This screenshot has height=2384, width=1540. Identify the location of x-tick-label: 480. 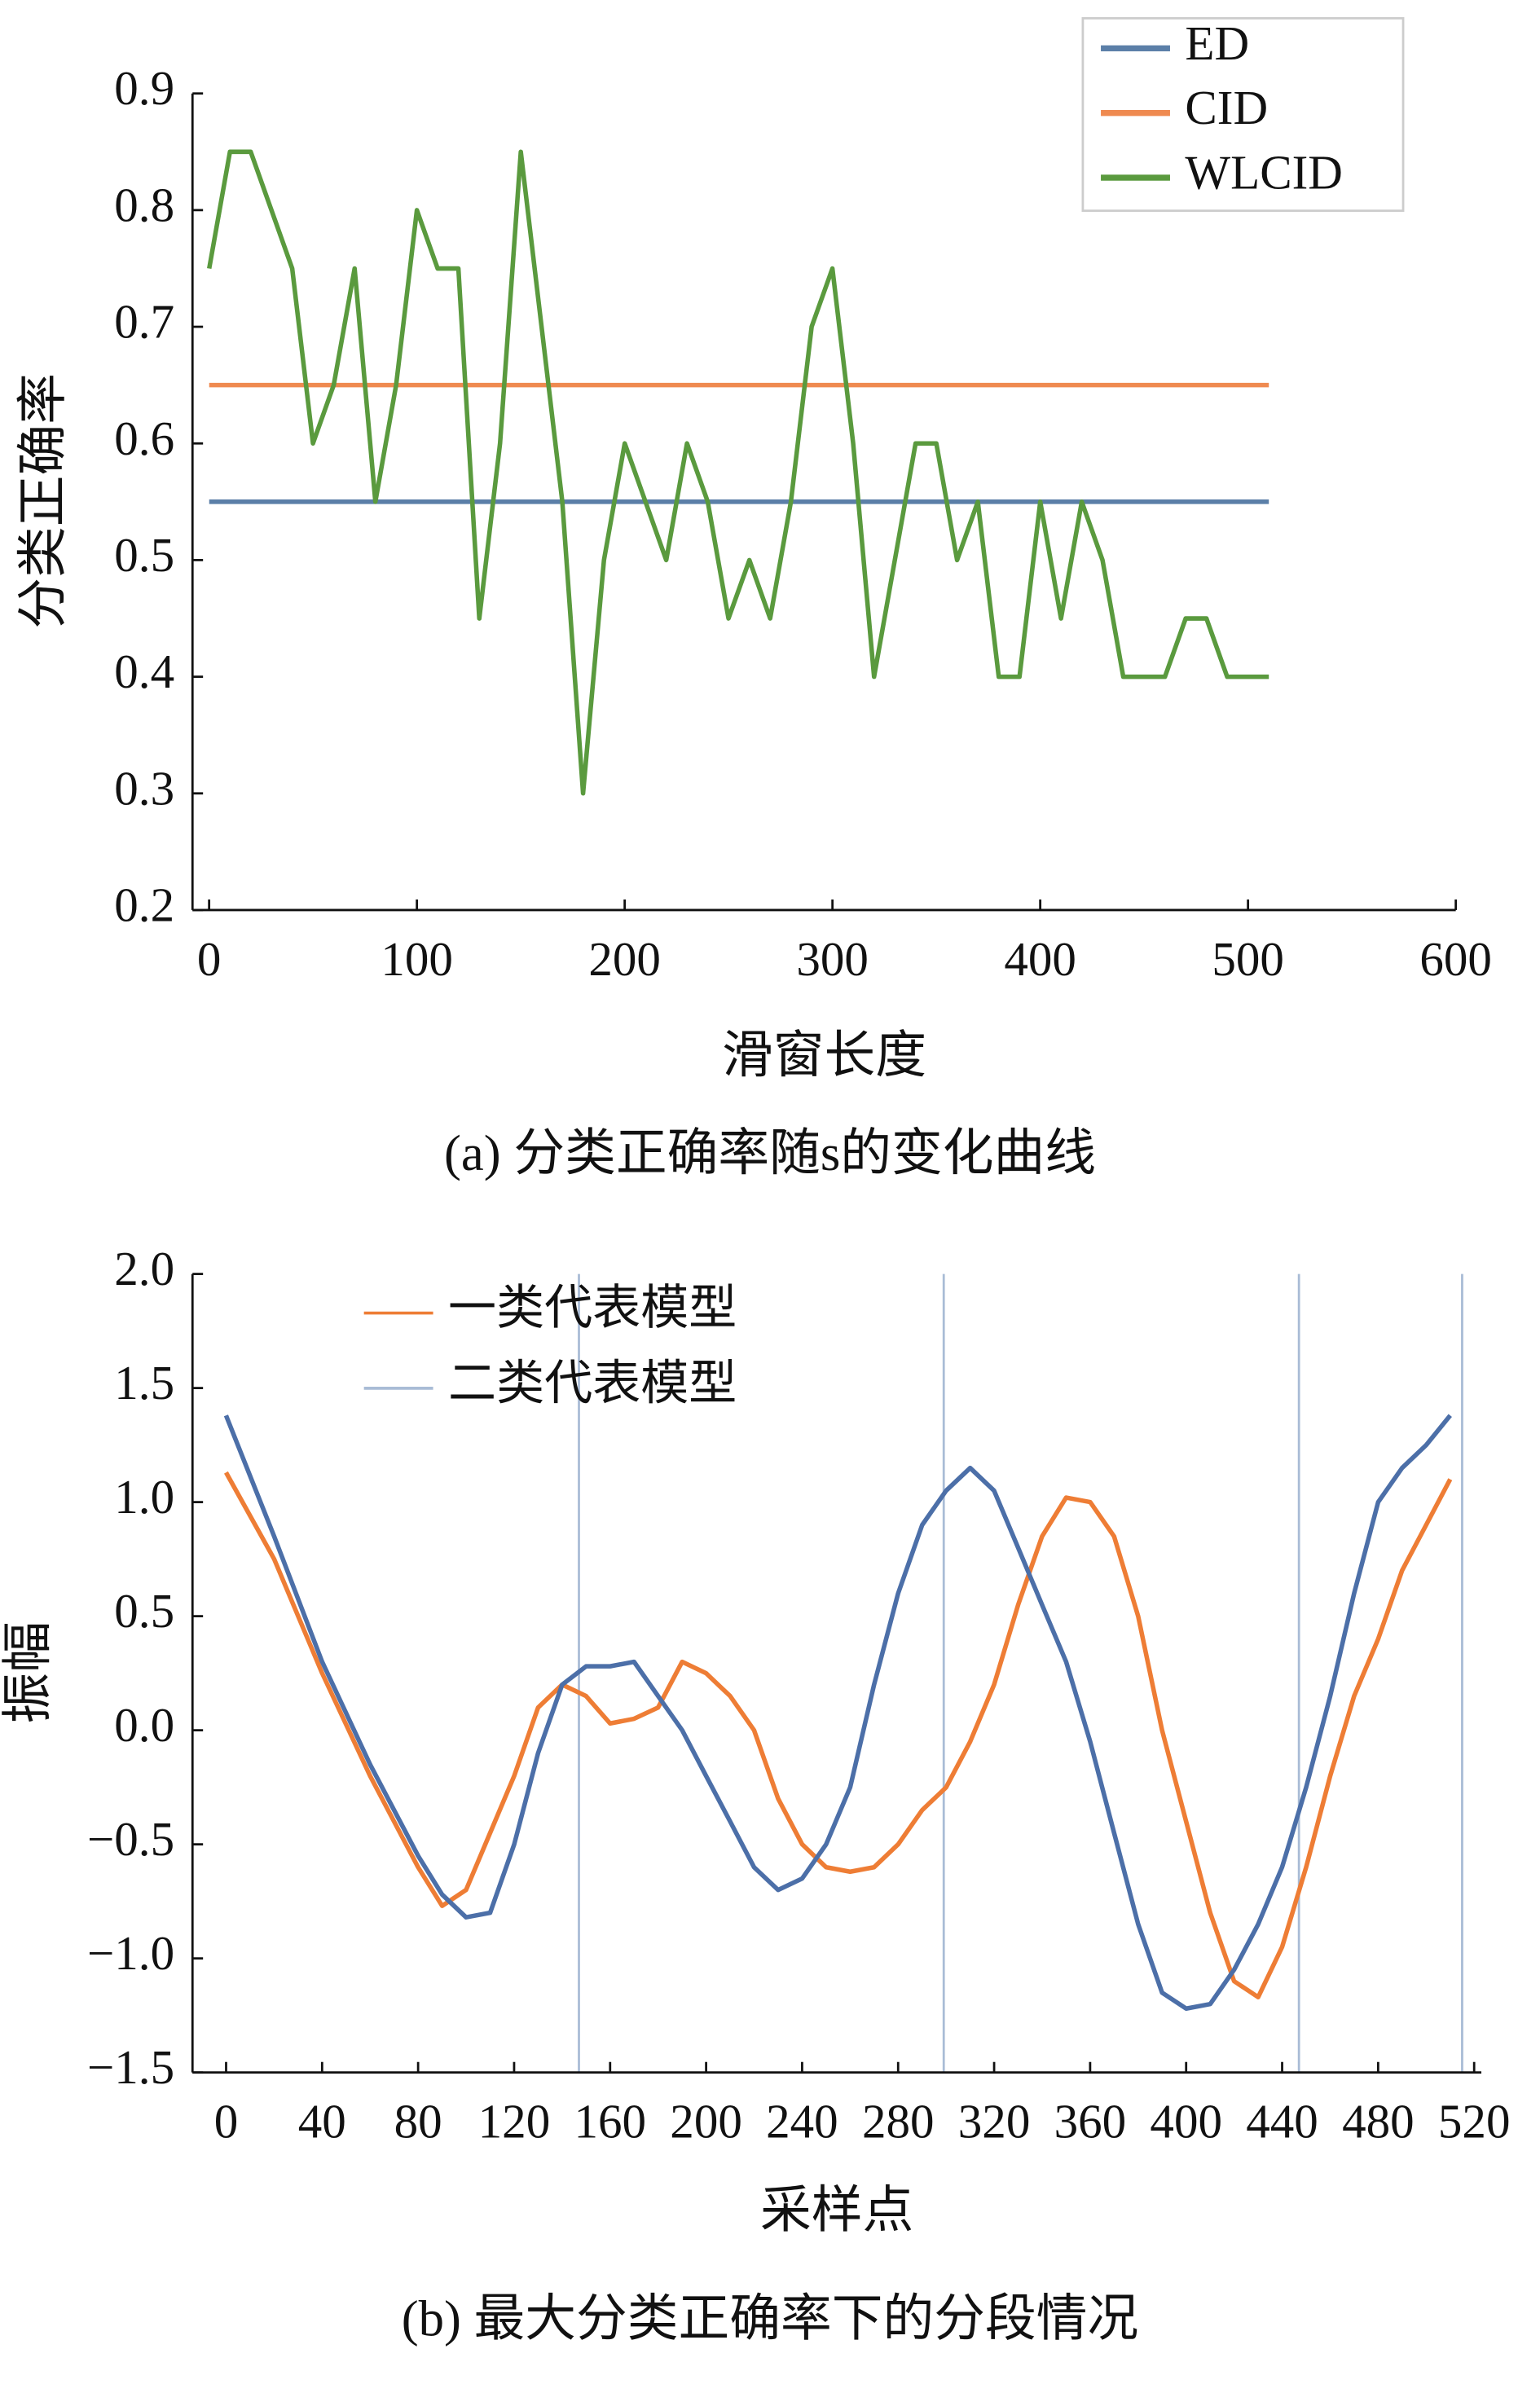
(1378, 2122).